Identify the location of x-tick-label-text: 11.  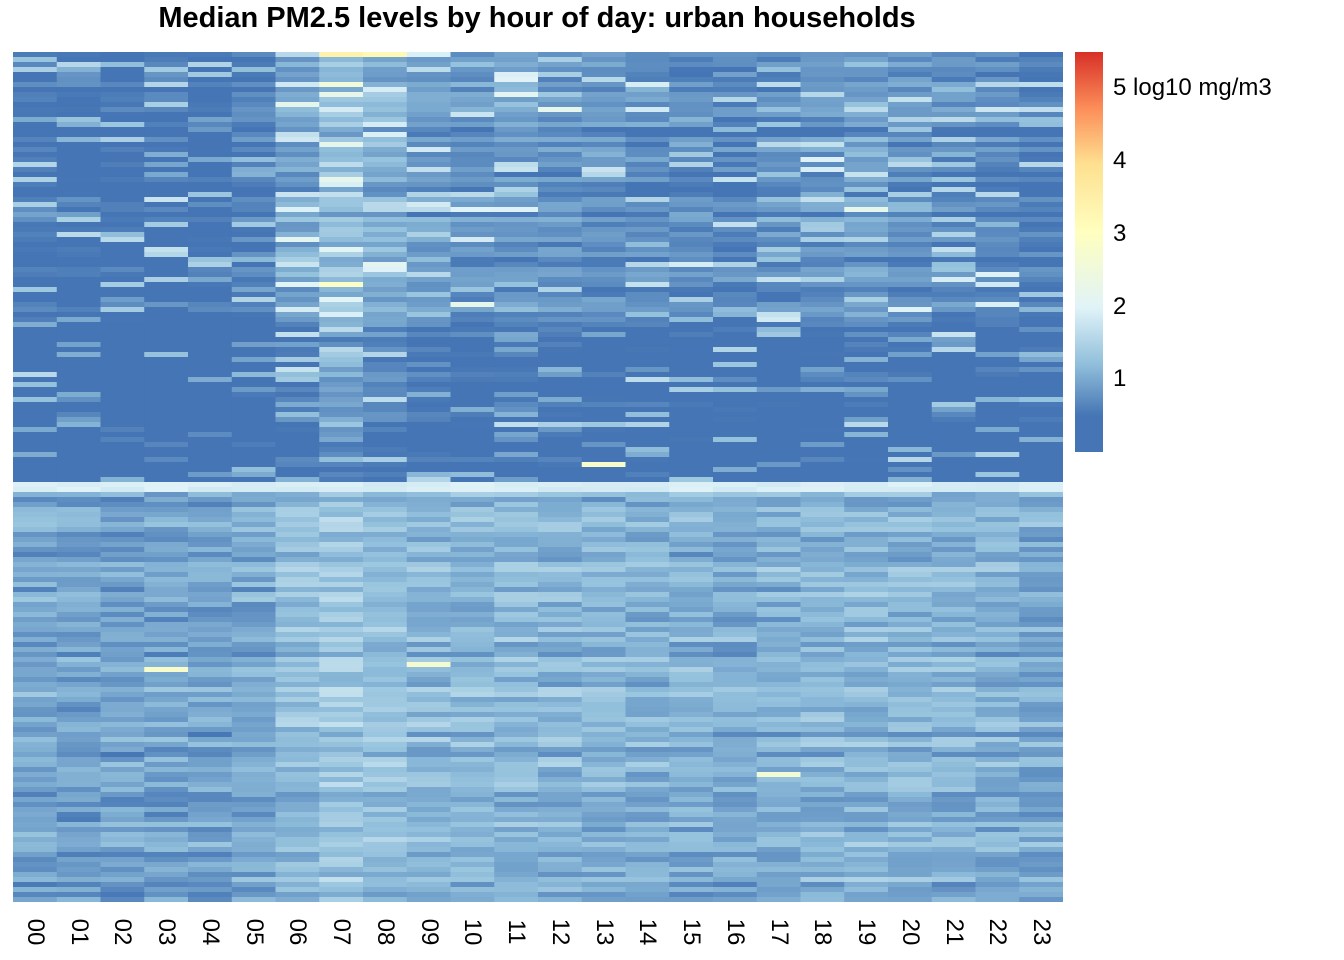
(517, 932).